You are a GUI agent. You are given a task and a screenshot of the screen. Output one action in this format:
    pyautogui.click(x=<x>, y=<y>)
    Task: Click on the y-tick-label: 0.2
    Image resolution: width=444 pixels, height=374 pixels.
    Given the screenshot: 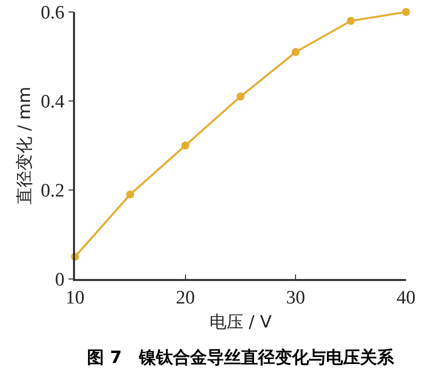 What is the action you would take?
    pyautogui.click(x=52, y=191)
    